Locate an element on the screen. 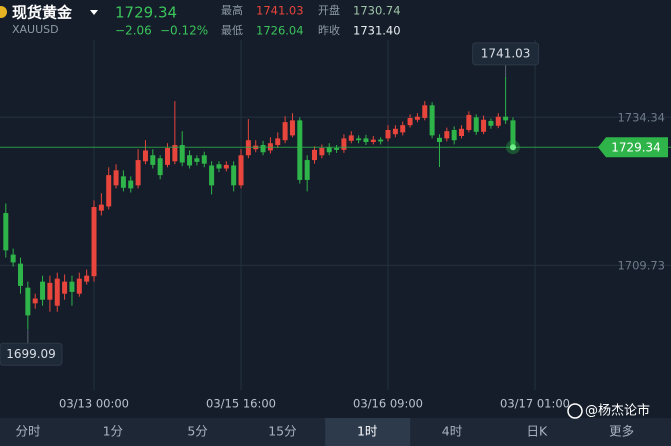  y-tick-label: 1709.73 is located at coordinates (641, 266).